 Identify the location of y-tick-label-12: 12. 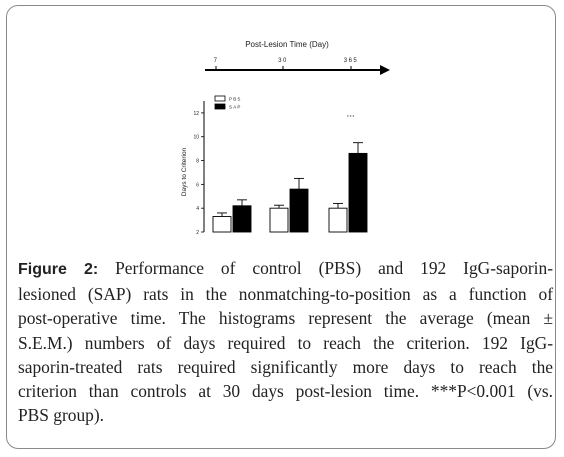
(196, 114).